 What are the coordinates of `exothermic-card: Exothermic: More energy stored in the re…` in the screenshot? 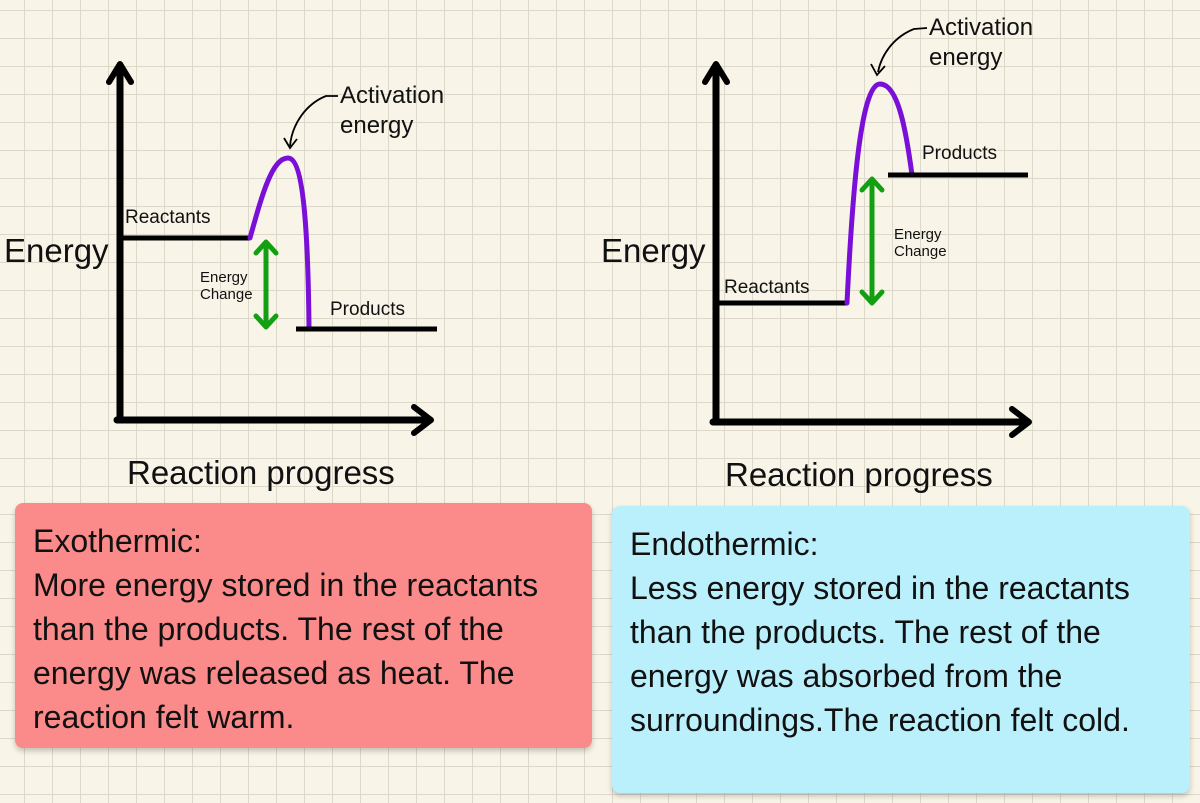 It's located at (303, 625).